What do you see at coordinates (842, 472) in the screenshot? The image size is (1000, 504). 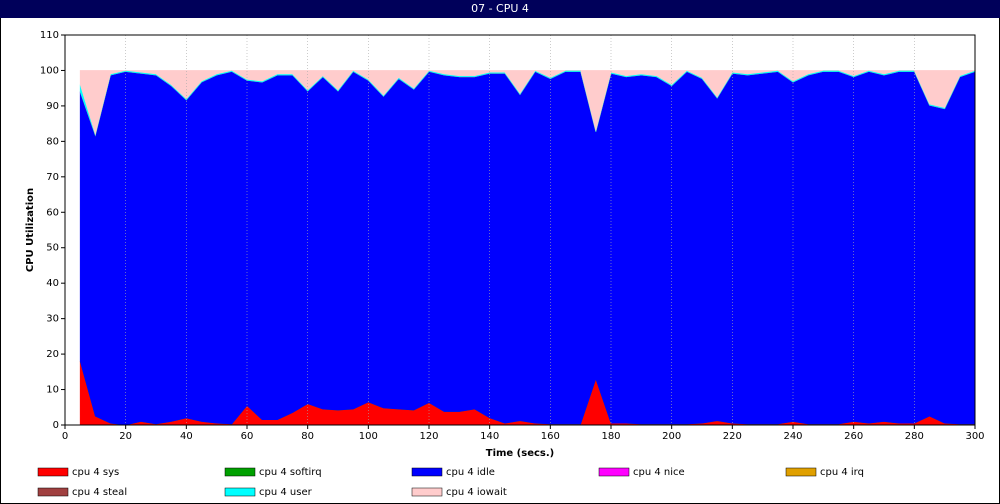 I see `legend-label: cpu 4 irq` at bounding box center [842, 472].